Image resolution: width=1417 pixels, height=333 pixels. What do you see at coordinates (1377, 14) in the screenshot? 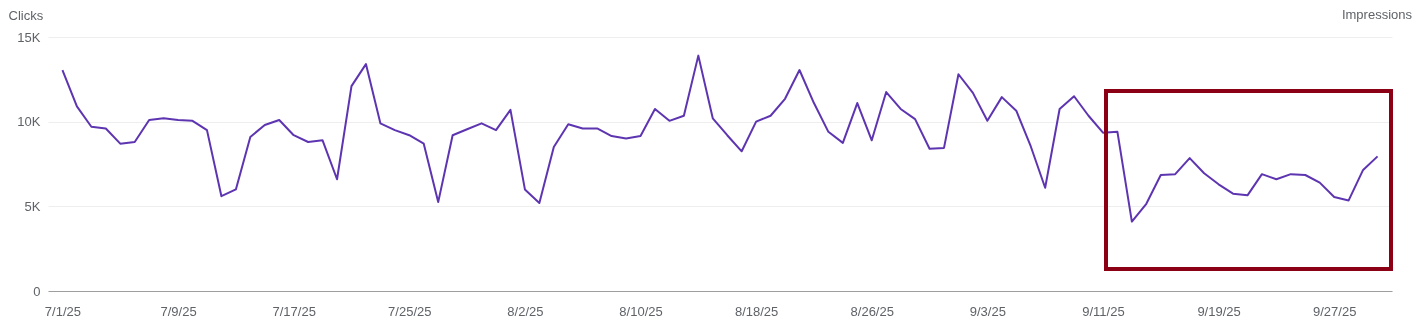
I see `y2-axis-title: Impressions` at bounding box center [1377, 14].